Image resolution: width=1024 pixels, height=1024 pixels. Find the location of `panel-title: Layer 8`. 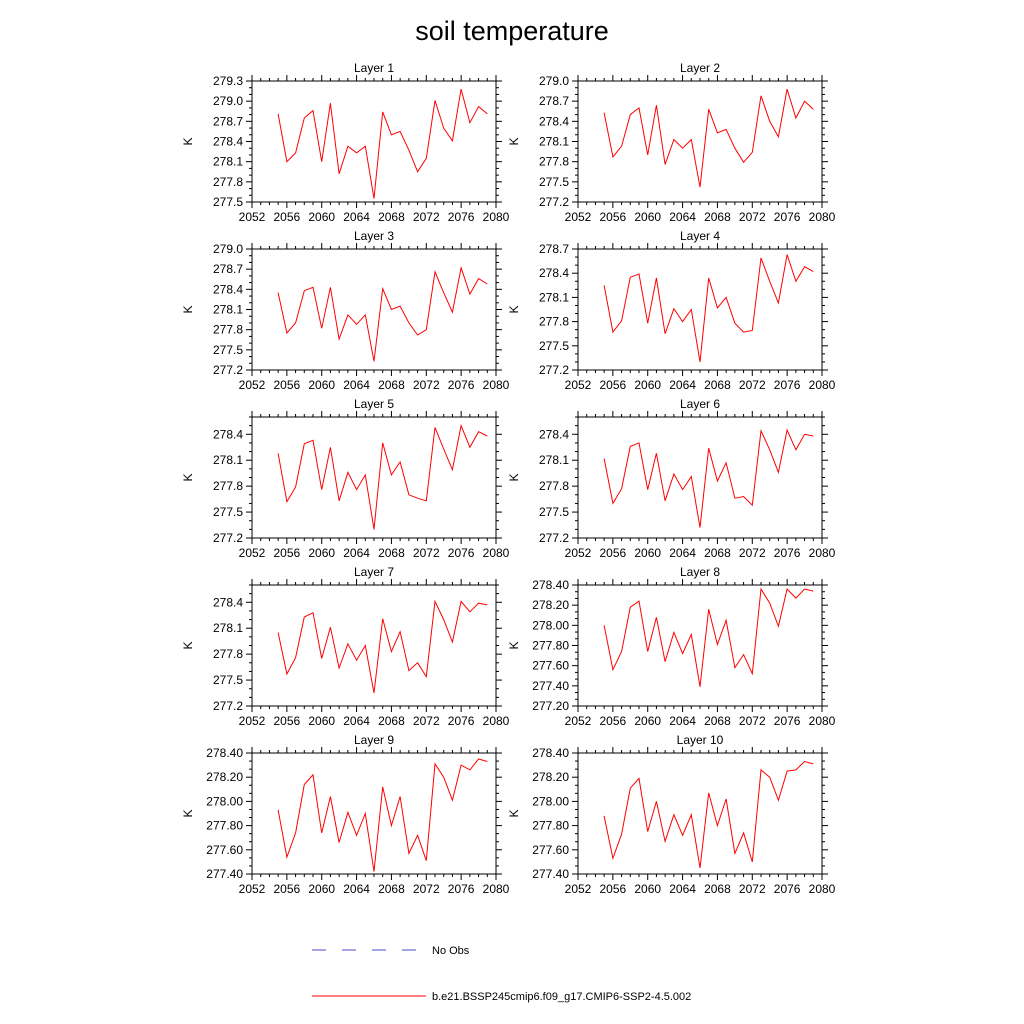

panel-title: Layer 8 is located at coordinates (700, 572).